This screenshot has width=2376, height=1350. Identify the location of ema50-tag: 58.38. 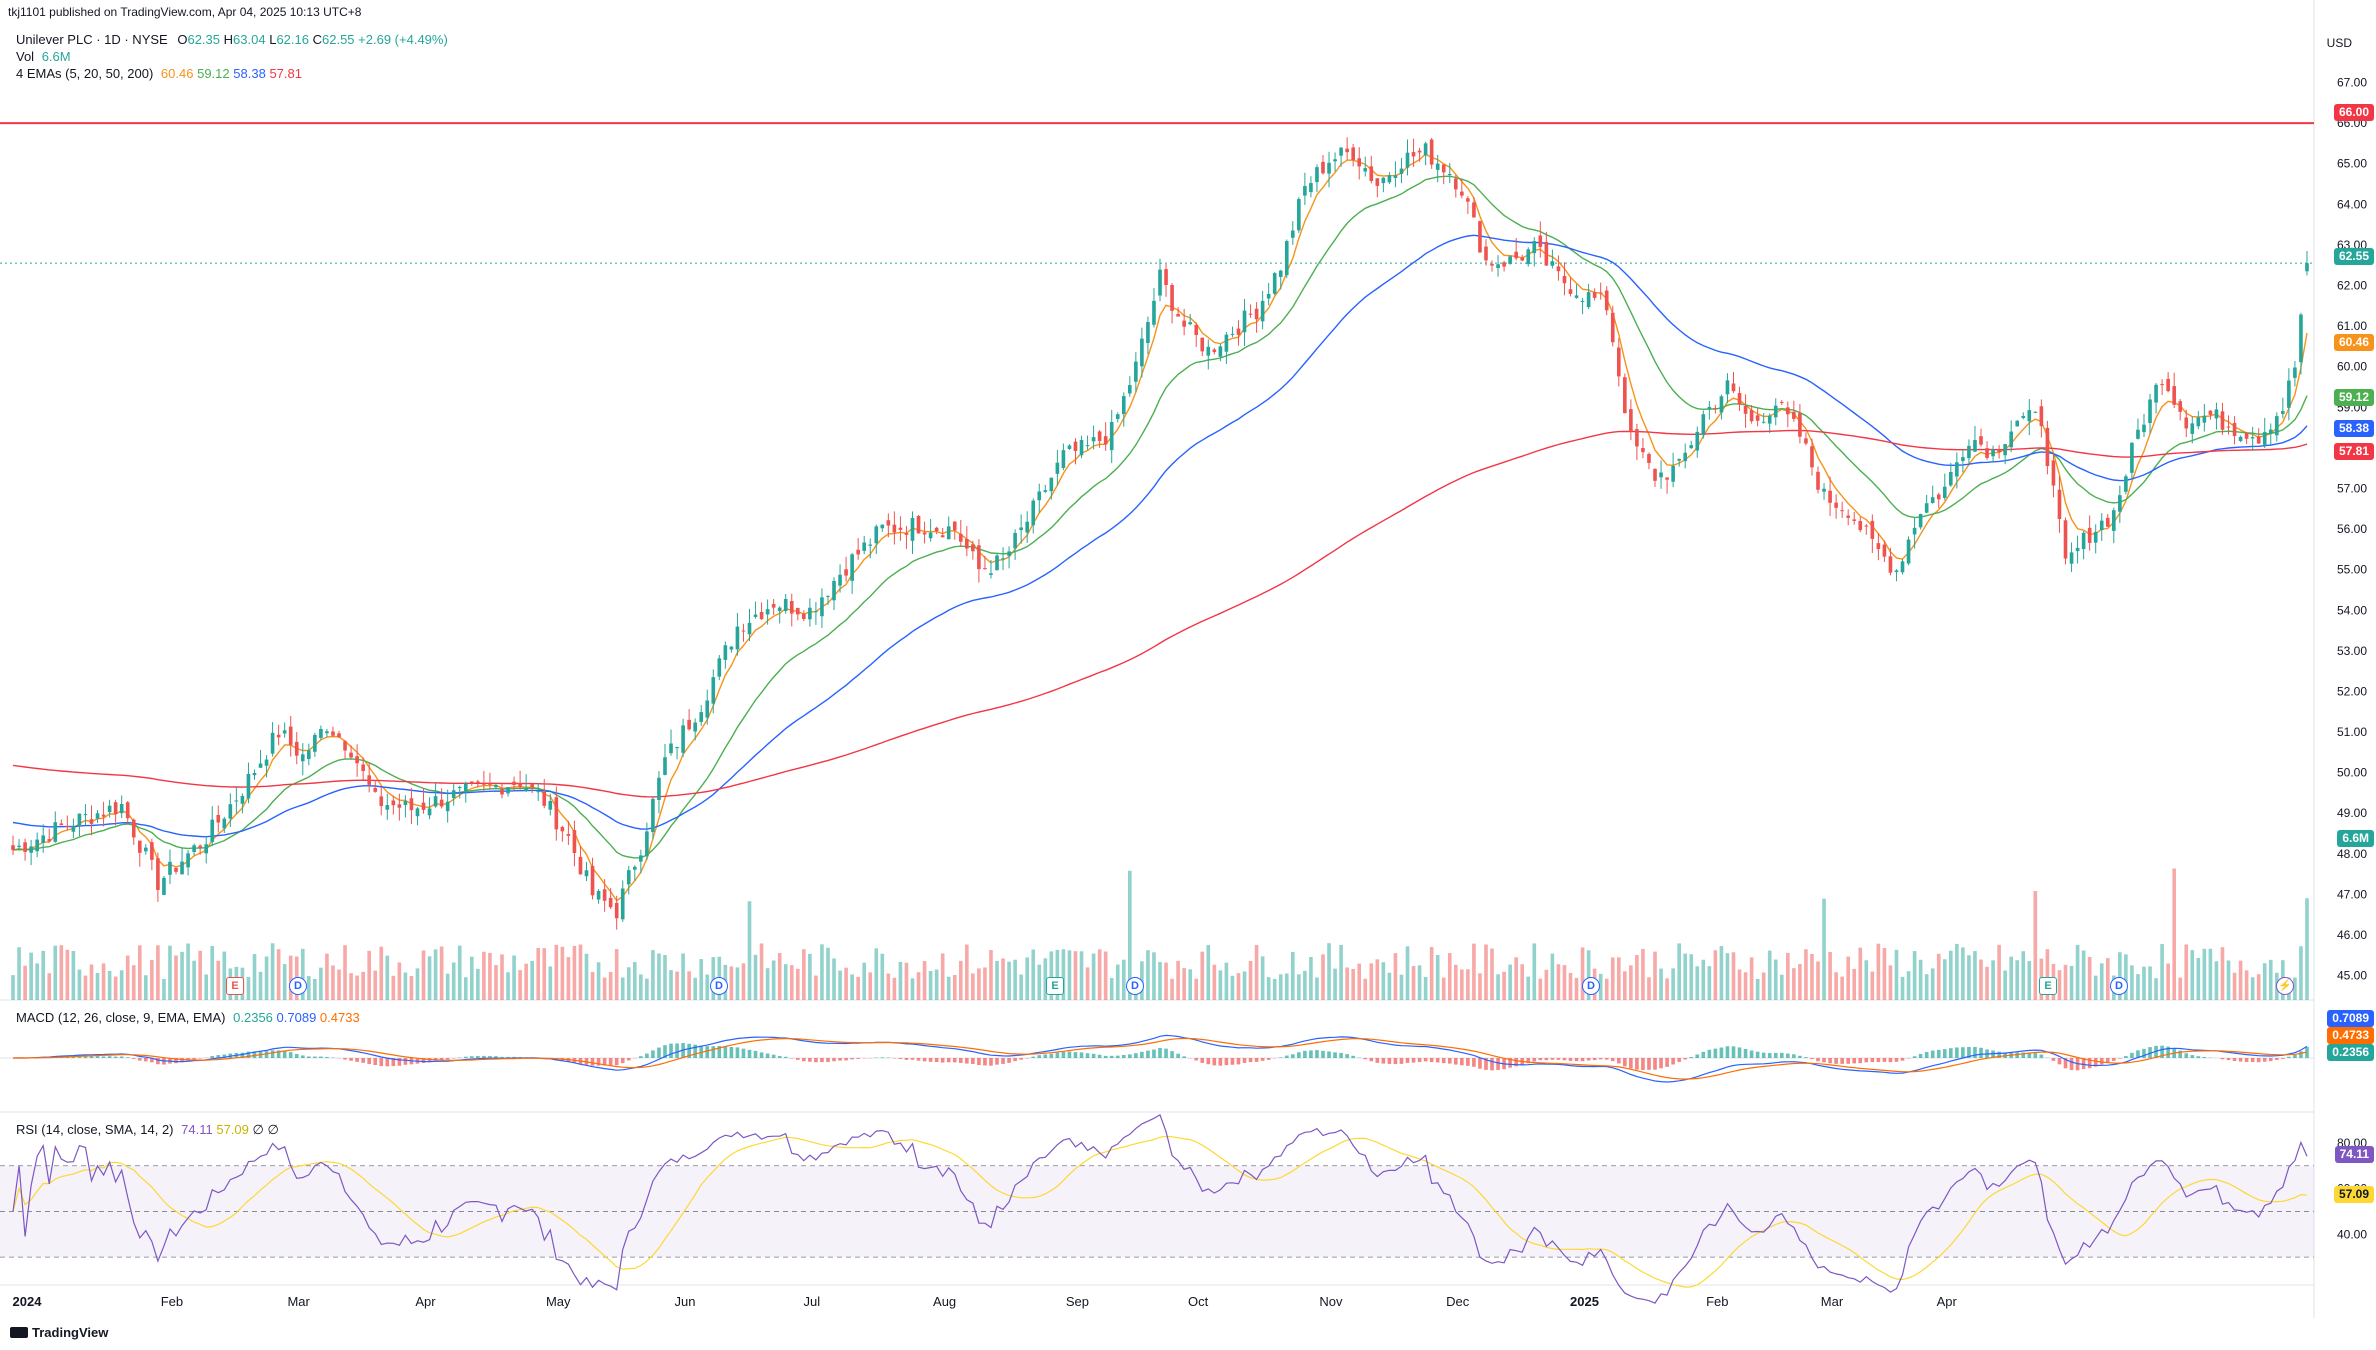
(2353, 428).